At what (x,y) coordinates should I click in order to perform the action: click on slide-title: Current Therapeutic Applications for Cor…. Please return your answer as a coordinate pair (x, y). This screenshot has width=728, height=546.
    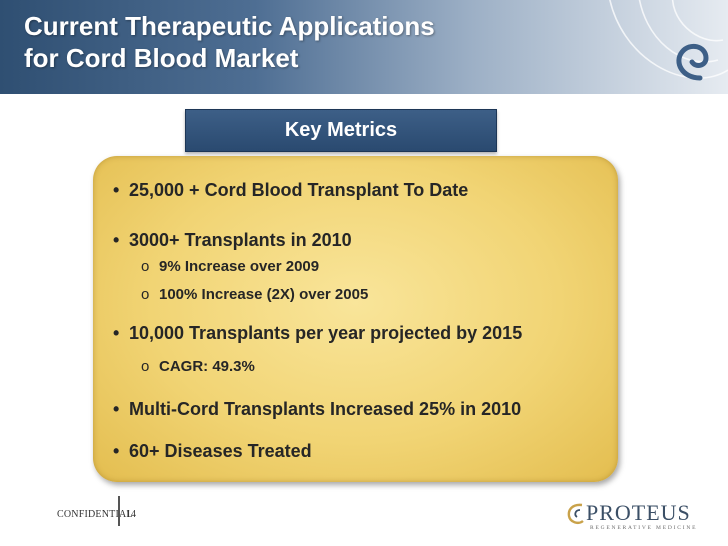
    Looking at the image, I should click on (229, 42).